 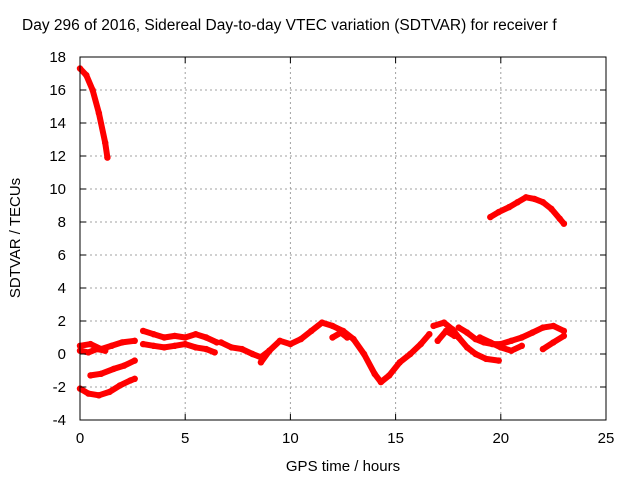 I want to click on data-series-line, so click(x=527, y=210).